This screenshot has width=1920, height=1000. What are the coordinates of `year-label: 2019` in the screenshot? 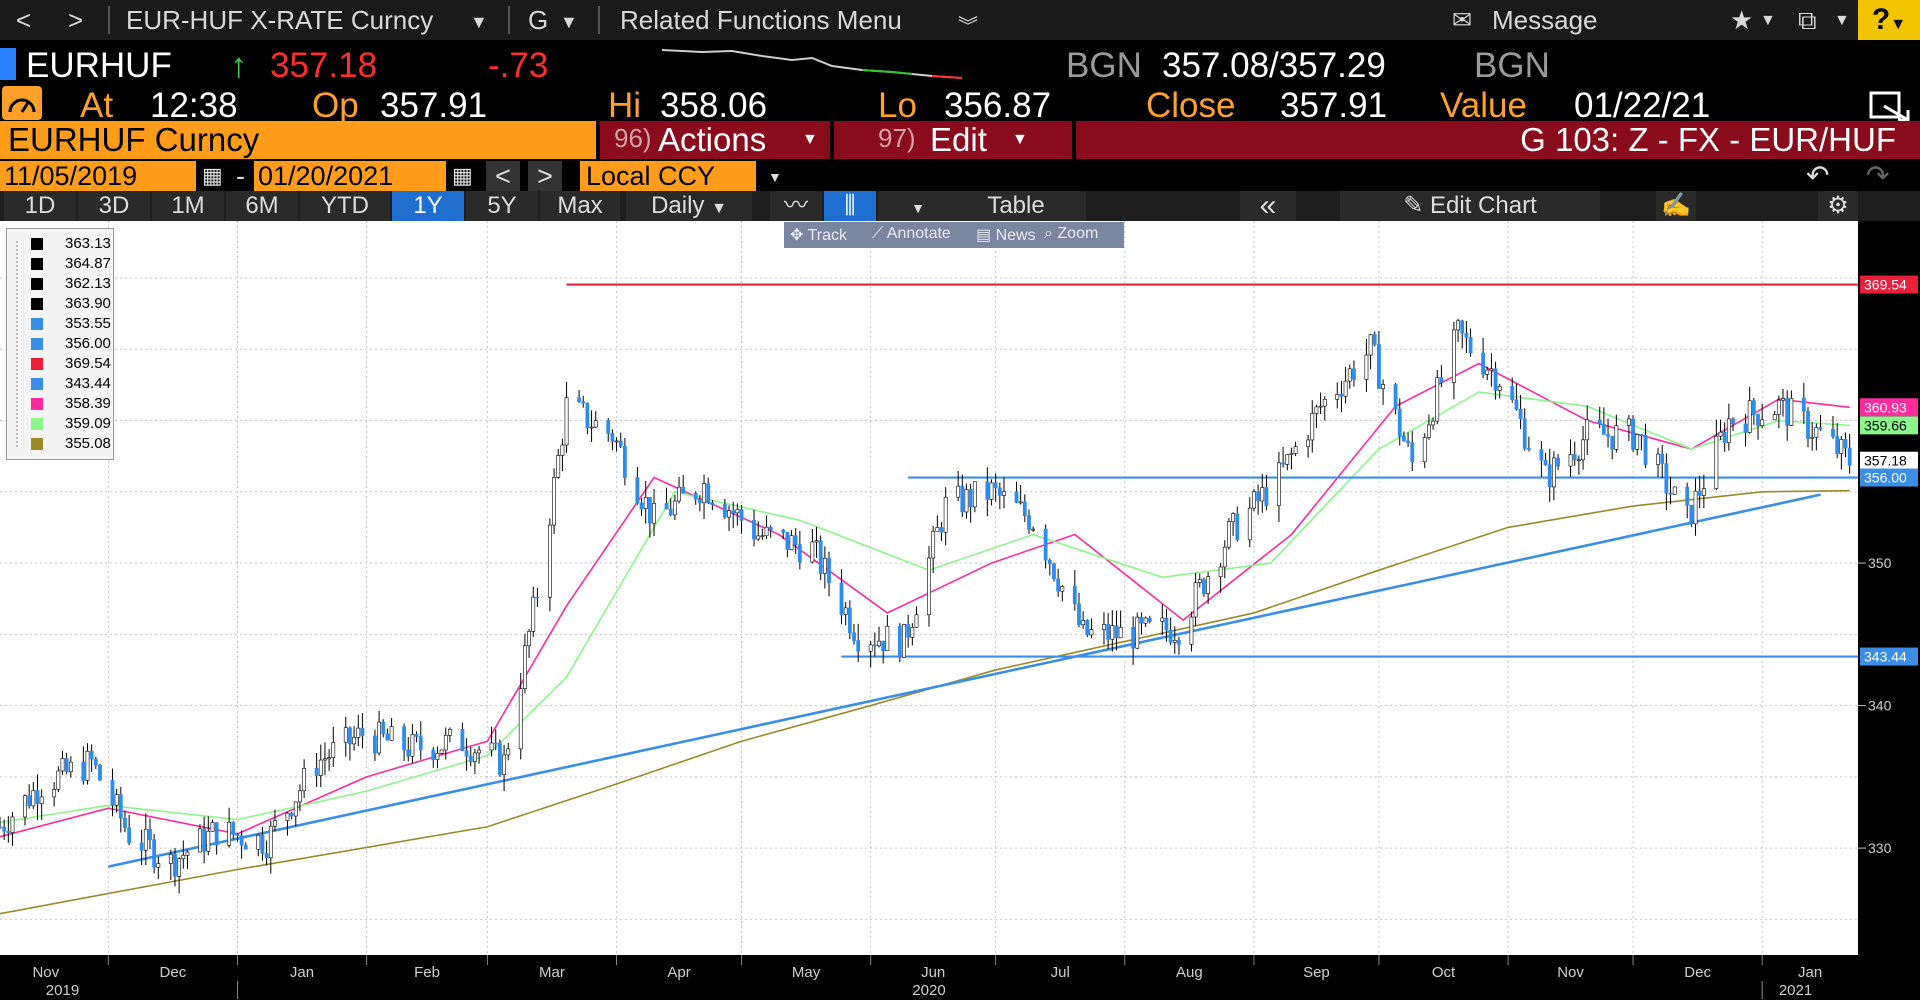 It's located at (62, 990).